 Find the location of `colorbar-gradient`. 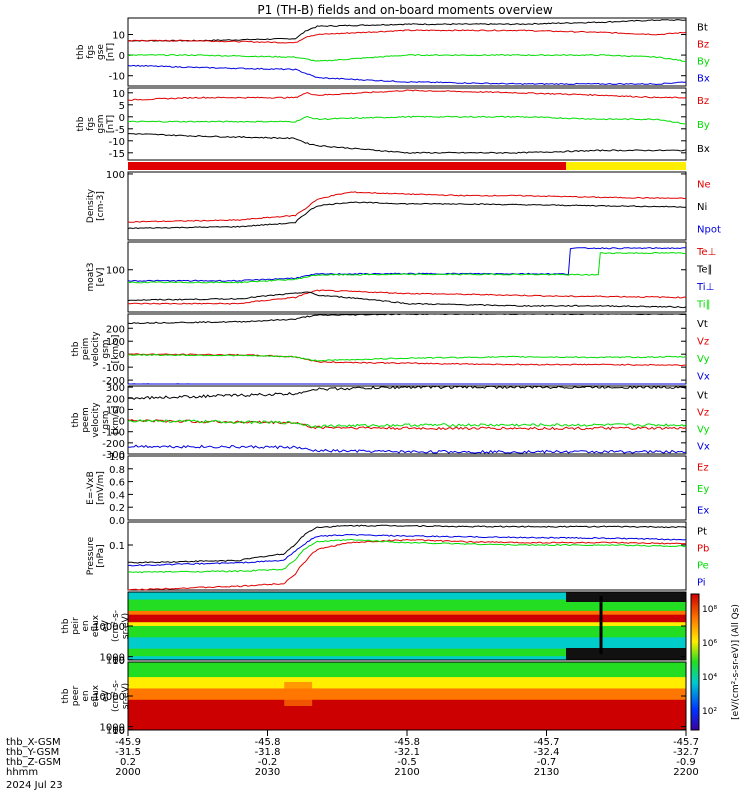

colorbar-gradient is located at coordinates (695, 662).